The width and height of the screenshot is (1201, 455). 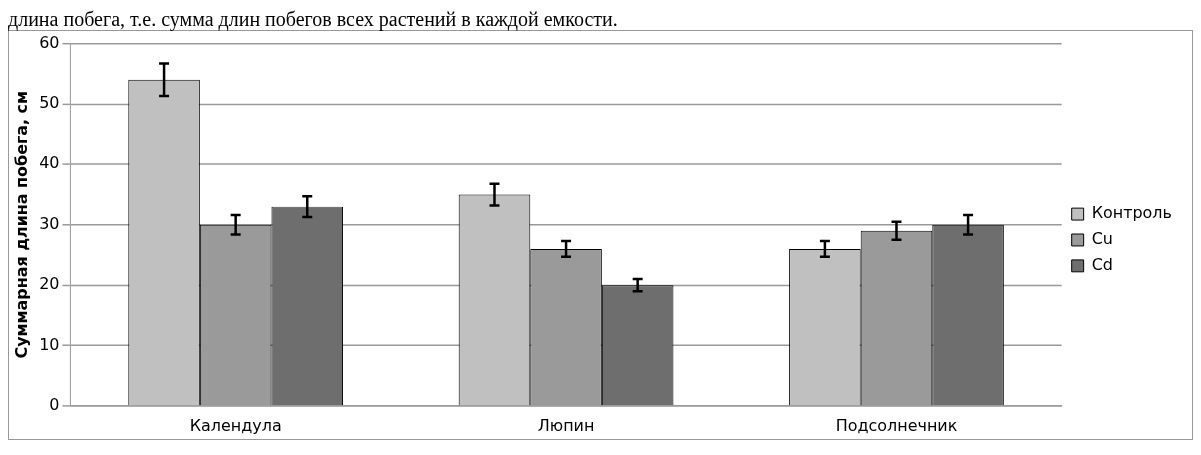 I want to click on x-tick-label: Люпин, so click(x=566, y=425).